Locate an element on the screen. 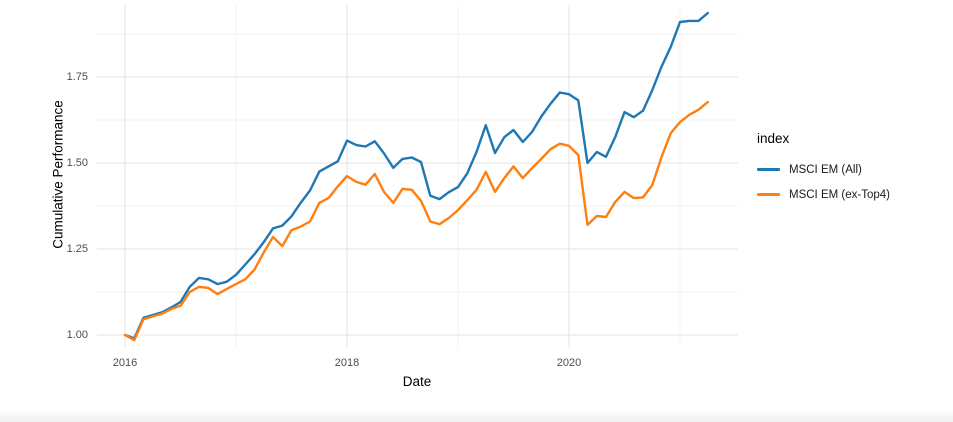 The width and height of the screenshot is (953, 422). x-tick-label: 2018 is located at coordinates (347, 363).